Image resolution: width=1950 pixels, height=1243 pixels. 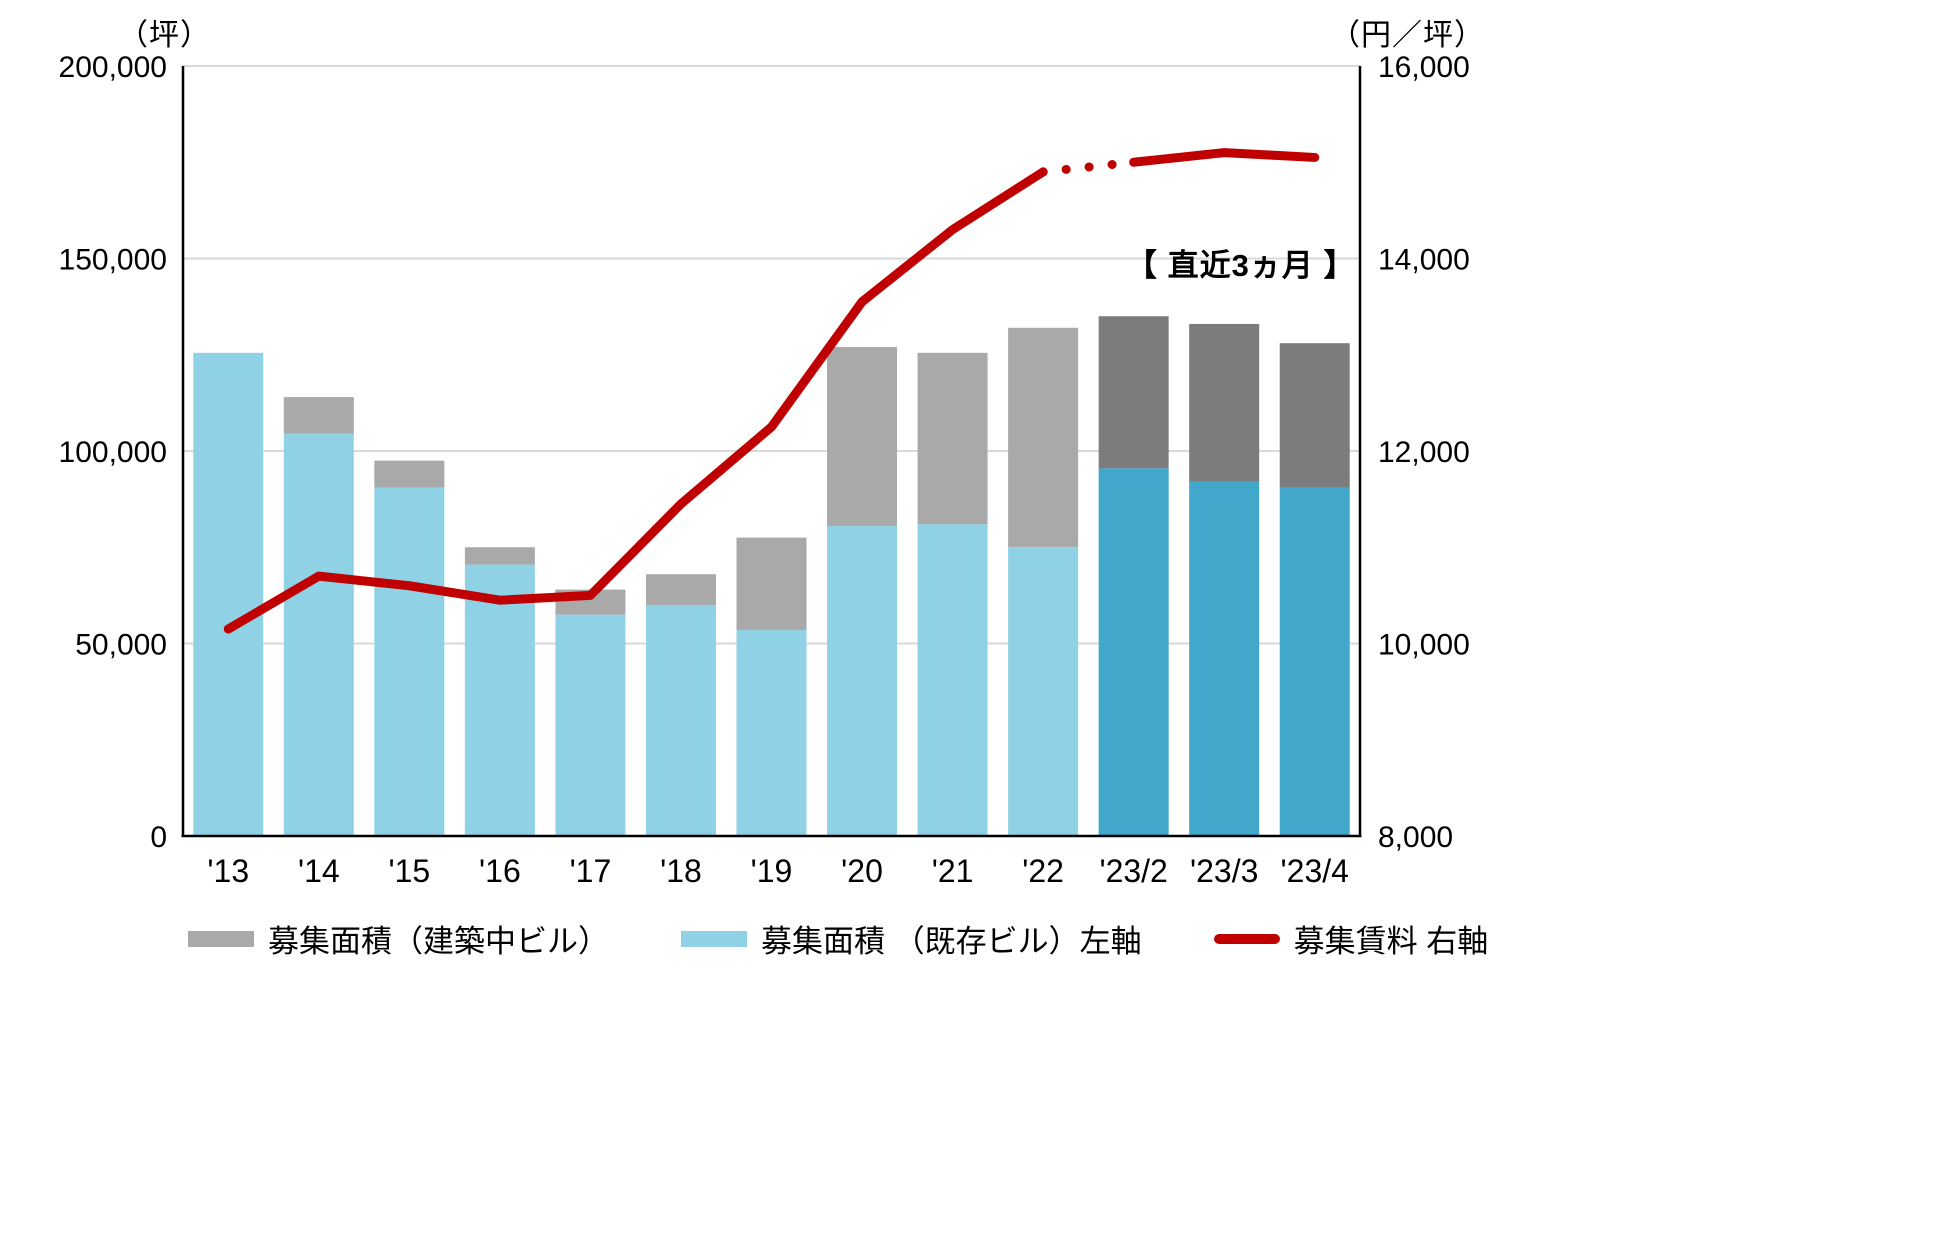 What do you see at coordinates (1407, 35) in the screenshot?
I see `right-axis-unit-label: （円／坪）` at bounding box center [1407, 35].